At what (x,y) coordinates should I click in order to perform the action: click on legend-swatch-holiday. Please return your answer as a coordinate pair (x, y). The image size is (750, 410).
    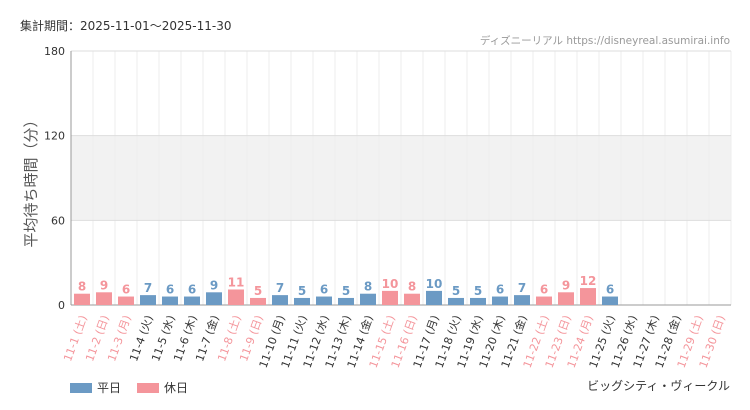
    Looking at the image, I should click on (148, 387).